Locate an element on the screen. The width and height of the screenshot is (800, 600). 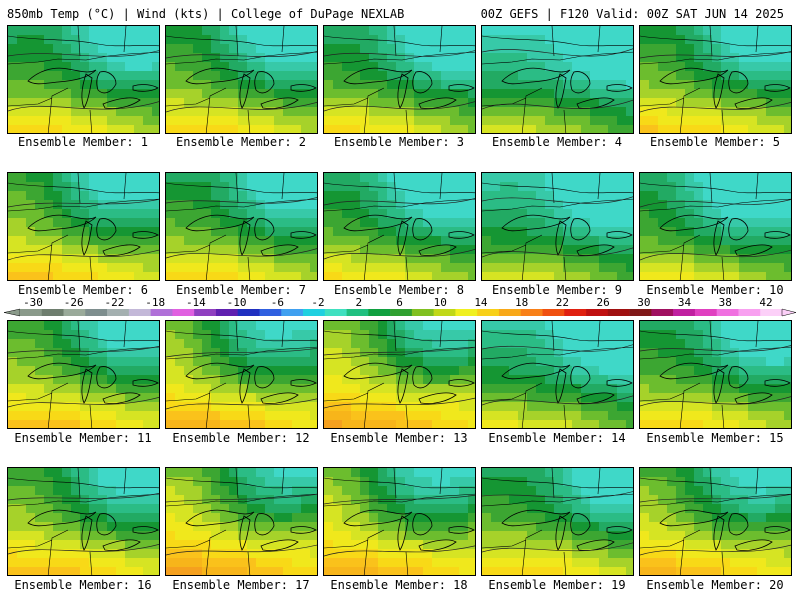
ensemble-member-label: Ensemble Member: 10 is located at coordinates (715, 290).